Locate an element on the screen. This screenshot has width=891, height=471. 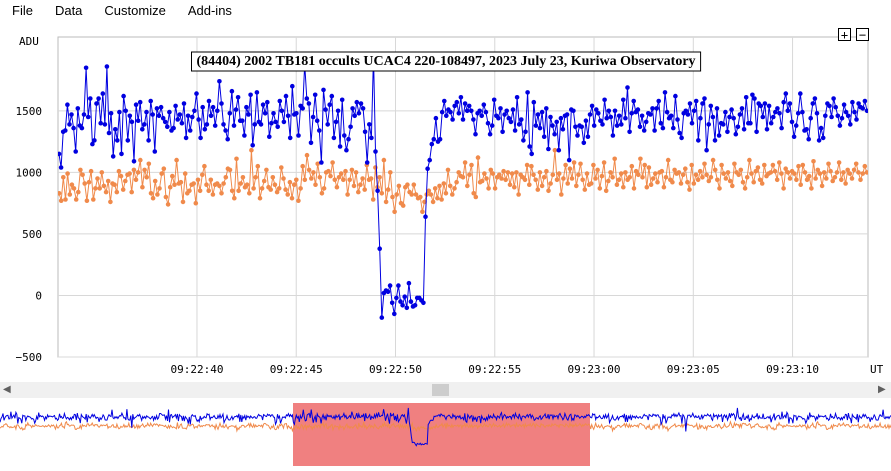
zoom-in-button: + is located at coordinates (844, 34).